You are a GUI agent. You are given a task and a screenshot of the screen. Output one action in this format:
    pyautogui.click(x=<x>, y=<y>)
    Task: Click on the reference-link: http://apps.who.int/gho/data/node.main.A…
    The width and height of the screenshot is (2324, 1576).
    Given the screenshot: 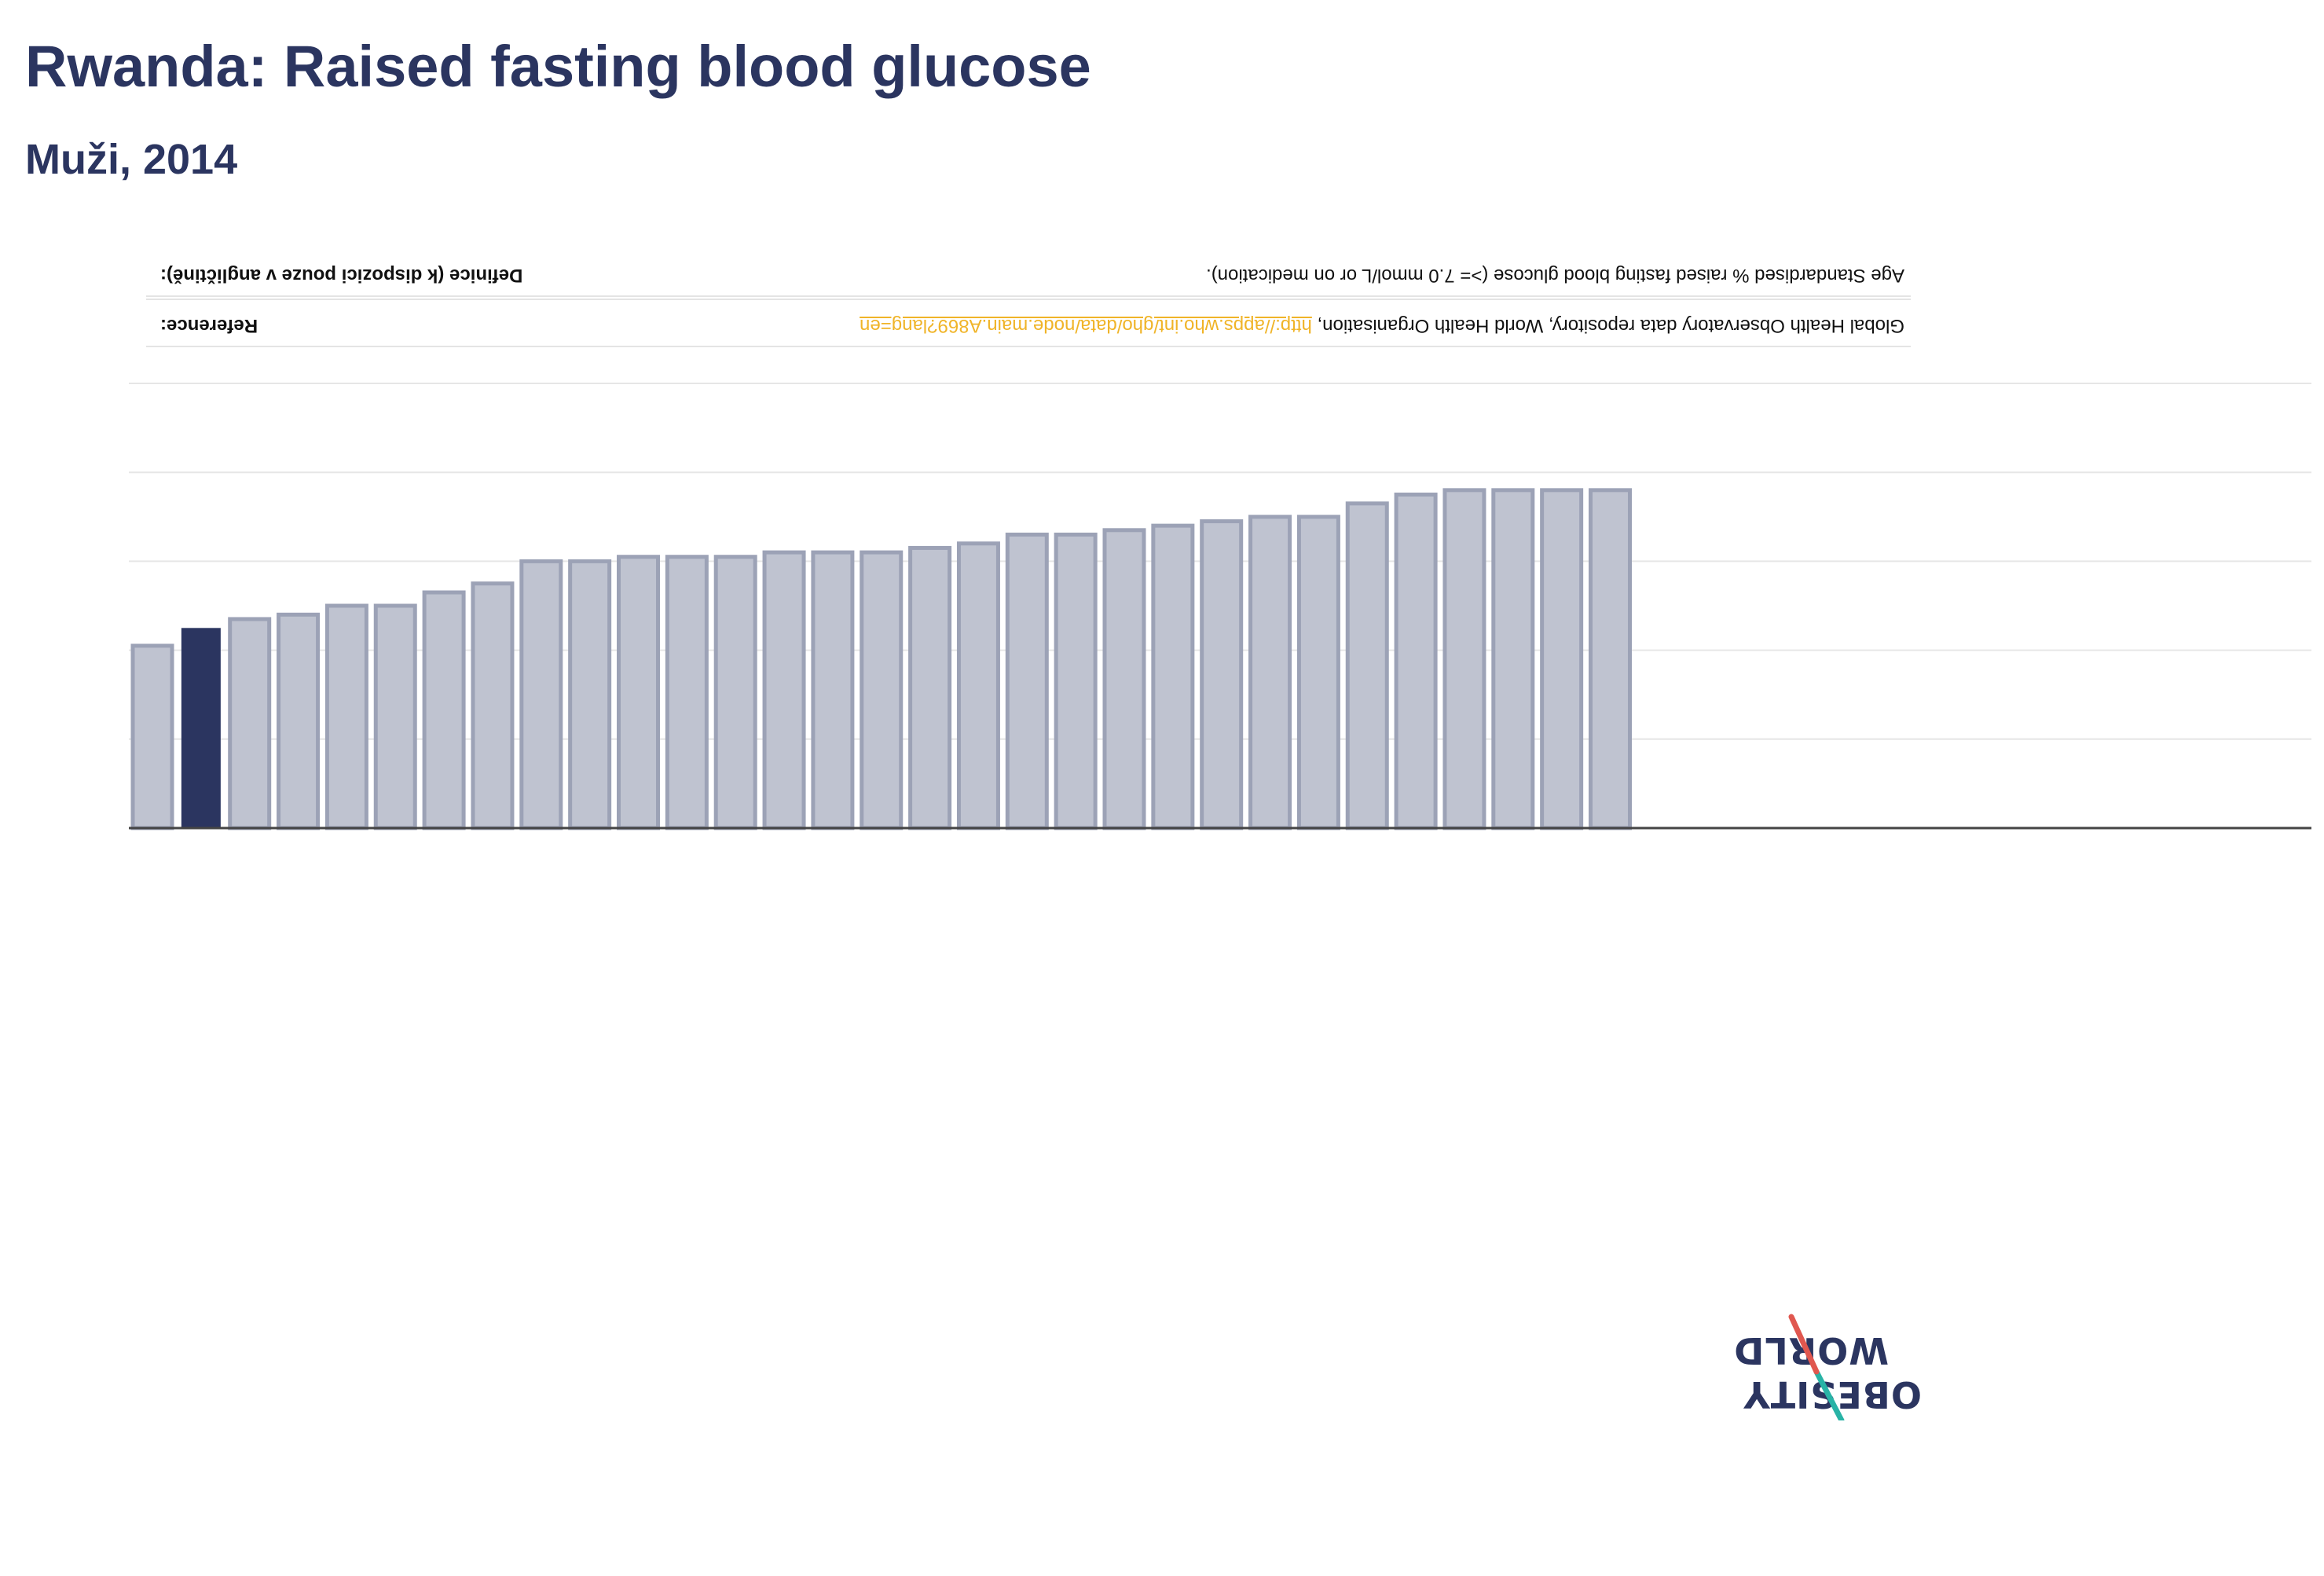 What is the action you would take?
    pyautogui.click(x=1086, y=325)
    